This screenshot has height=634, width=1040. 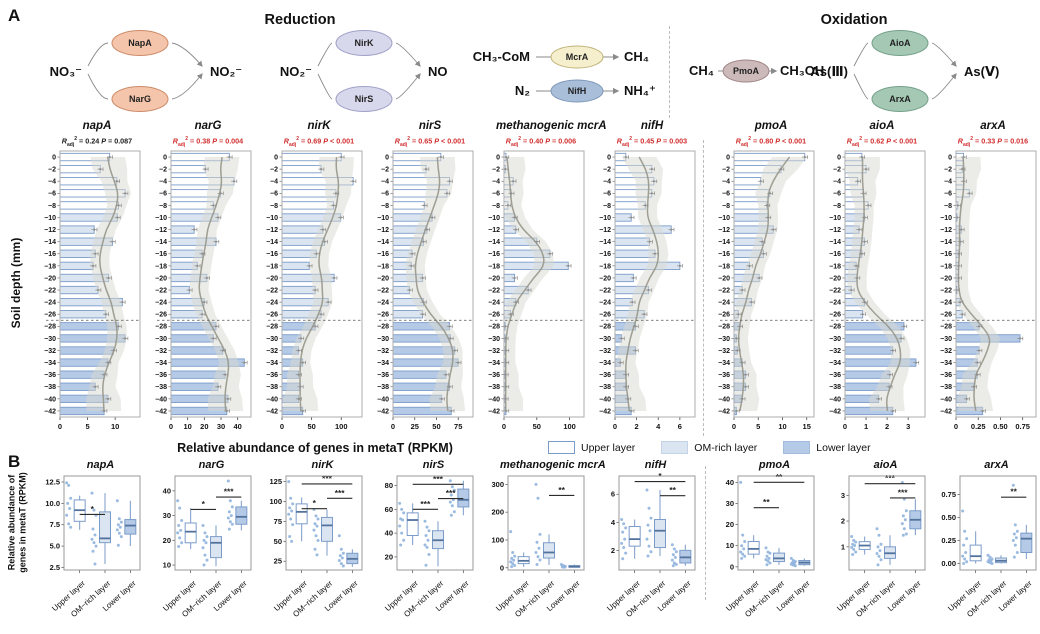 What do you see at coordinates (161, 351) in the screenshot?
I see `depth-tick-label: −32` at bounding box center [161, 351].